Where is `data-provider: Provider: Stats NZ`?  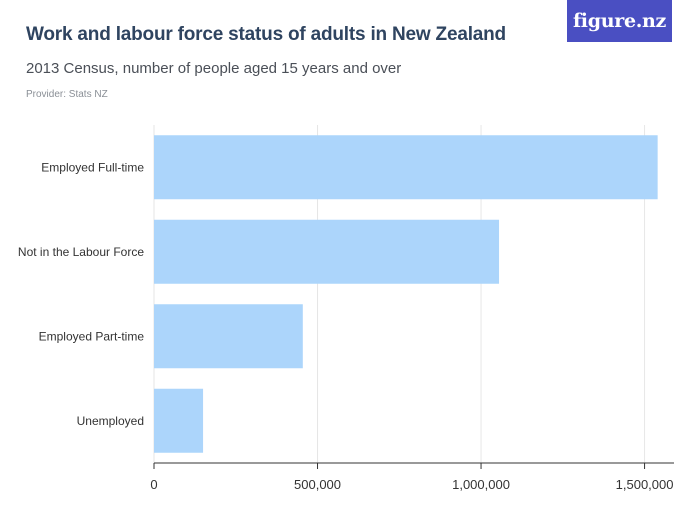 data-provider: Provider: Stats NZ is located at coordinates (67, 94).